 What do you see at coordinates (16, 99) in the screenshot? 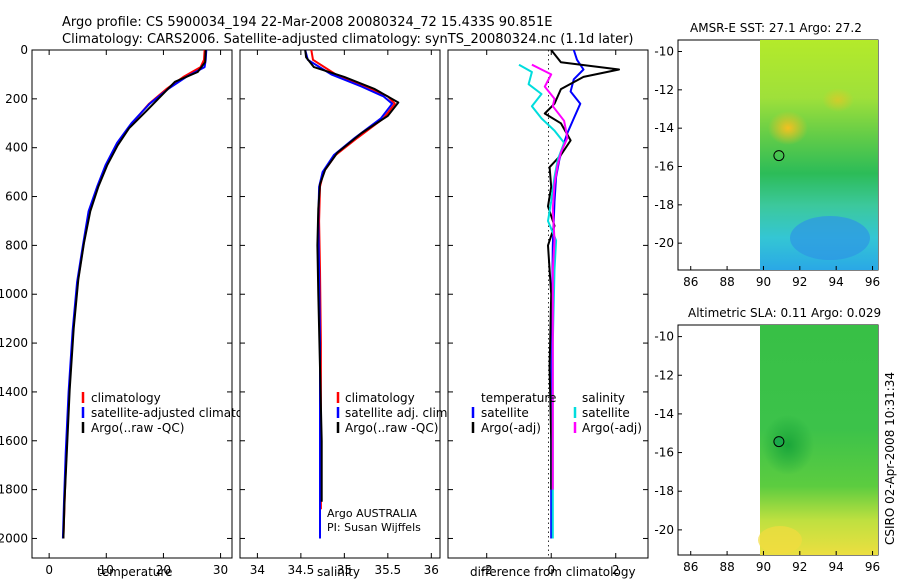
I see `y-tick-label: 200` at bounding box center [16, 99].